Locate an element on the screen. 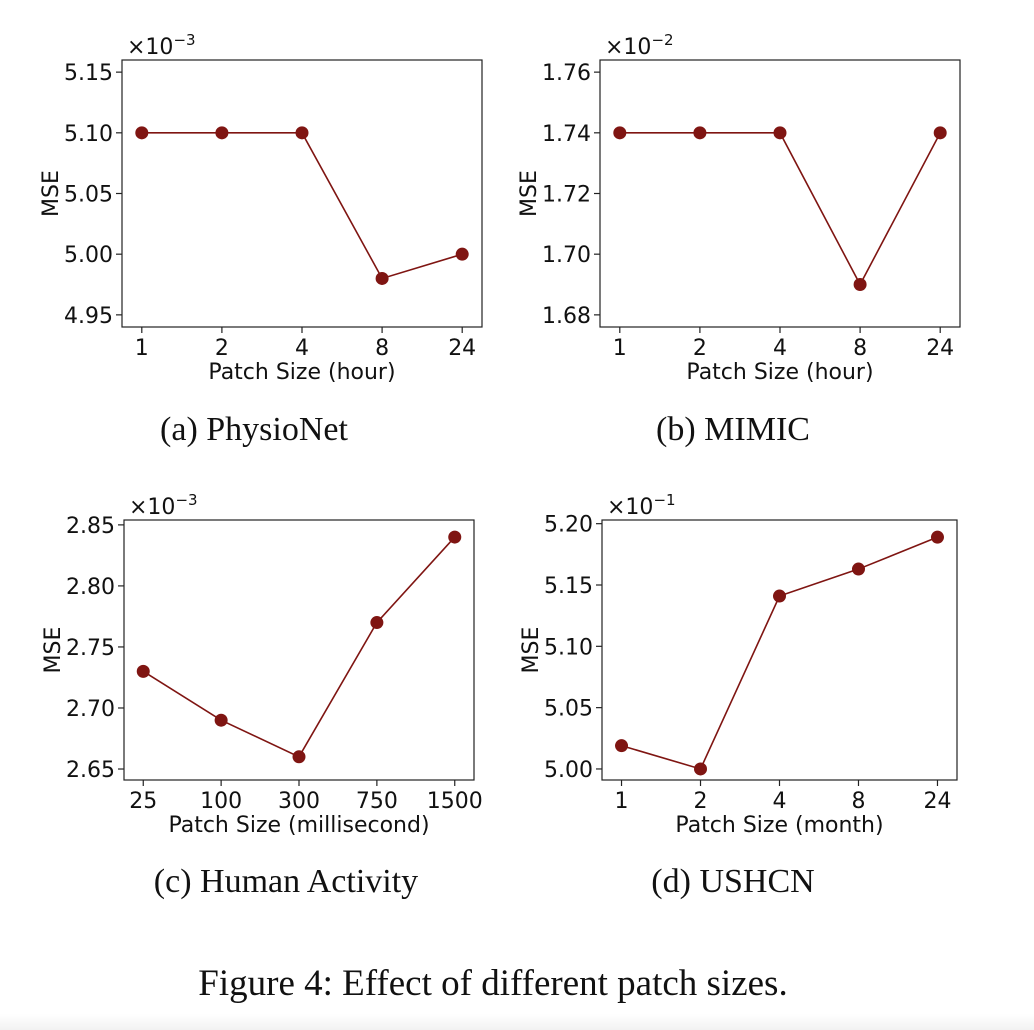 Image resolution: width=1034 pixels, height=1030 pixels. y-tick-label: 2.80 is located at coordinates (90, 587).